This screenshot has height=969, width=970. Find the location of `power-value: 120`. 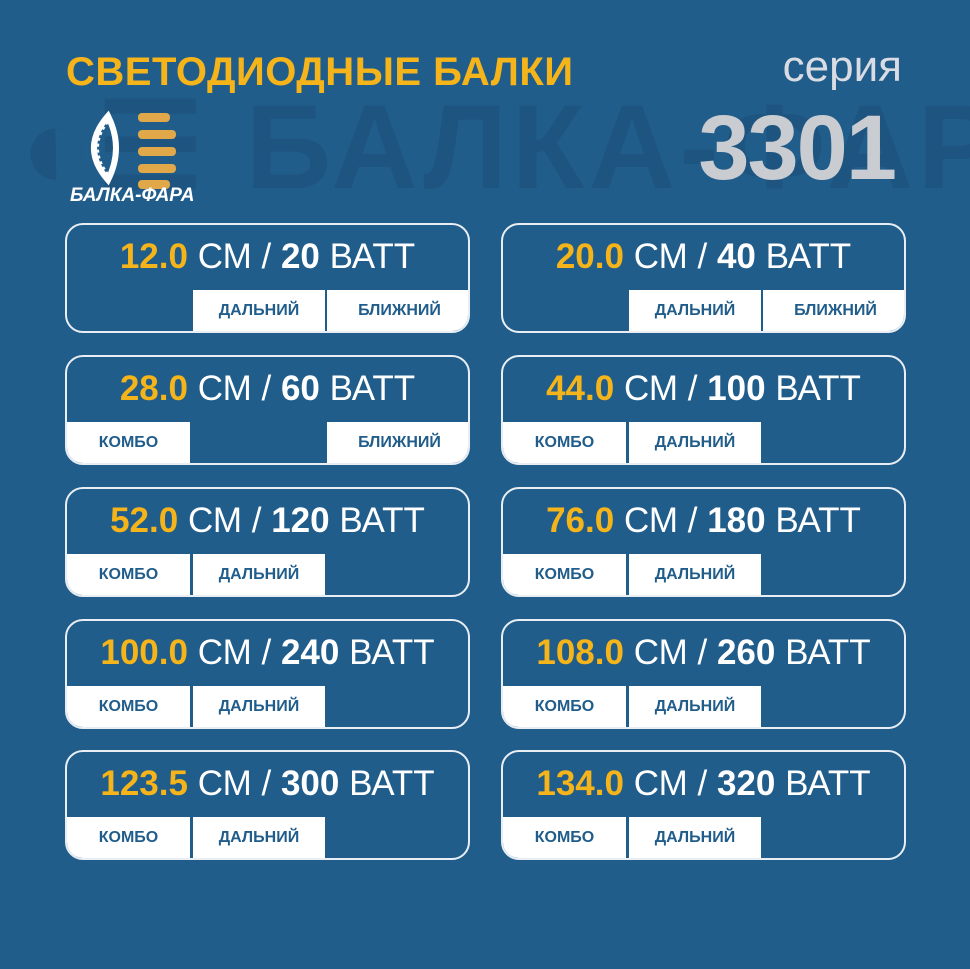

power-value: 120 is located at coordinates (300, 520).